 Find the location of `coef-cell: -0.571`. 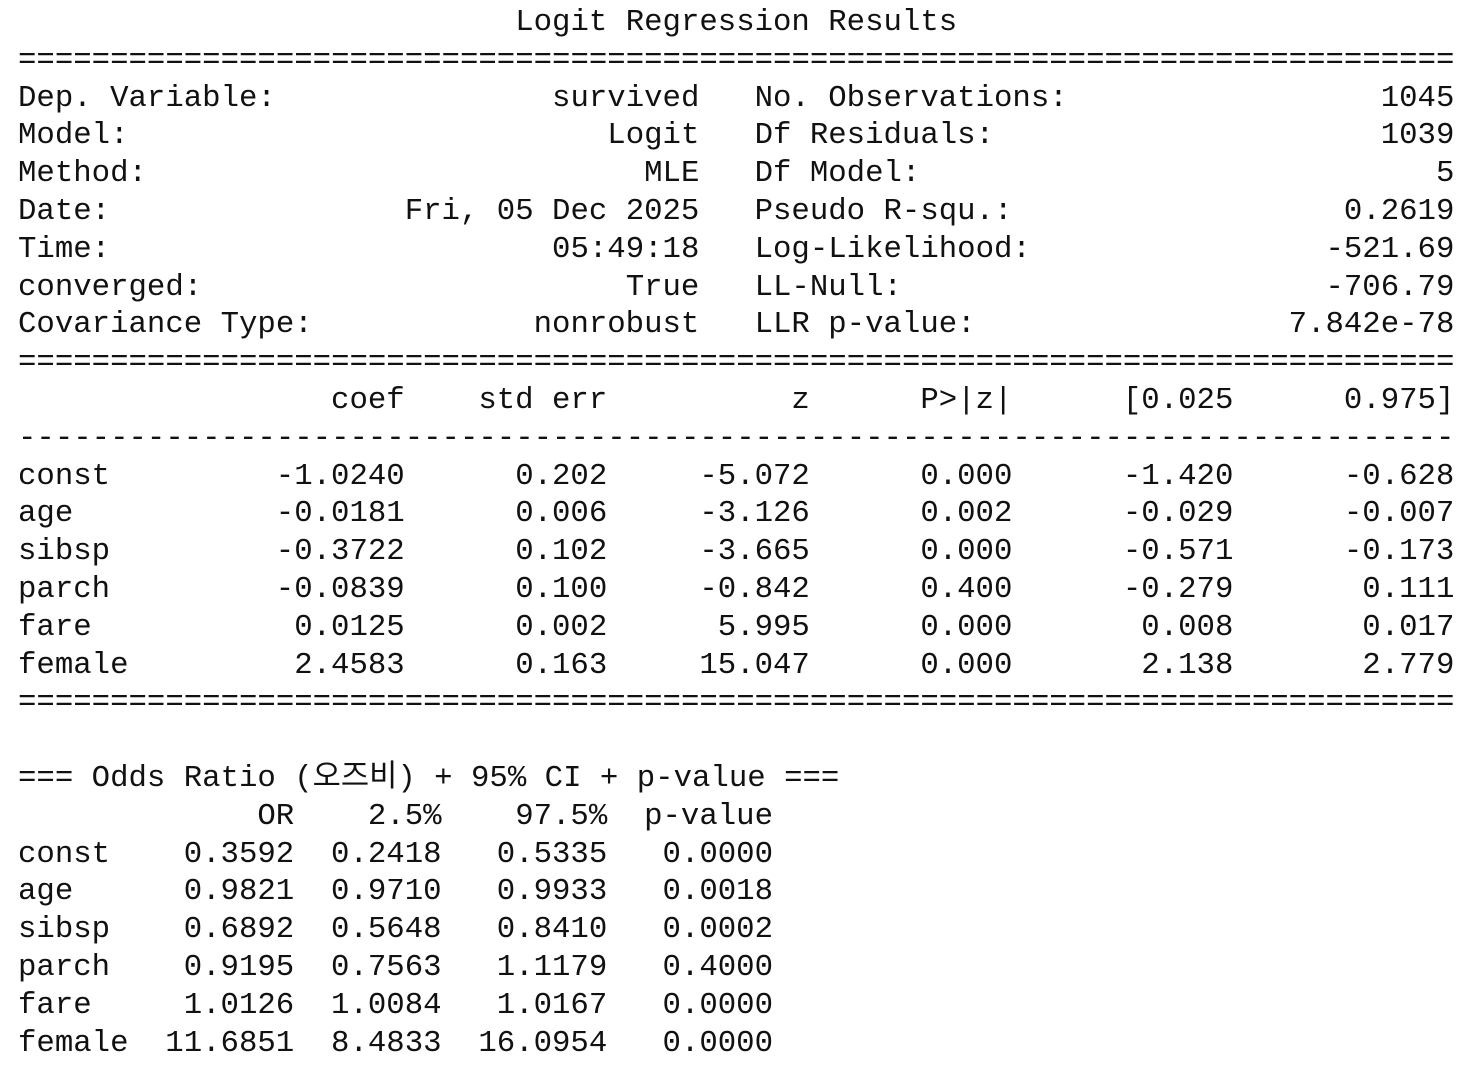

coef-cell: -0.571 is located at coordinates (1178, 552).